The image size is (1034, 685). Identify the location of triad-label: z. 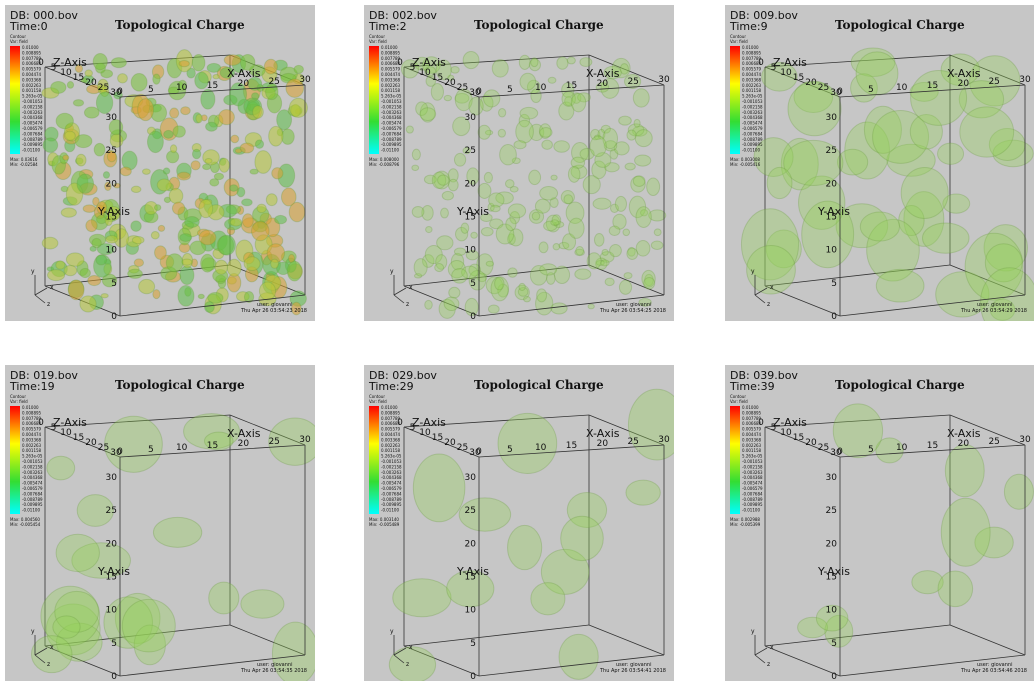
(48, 304).